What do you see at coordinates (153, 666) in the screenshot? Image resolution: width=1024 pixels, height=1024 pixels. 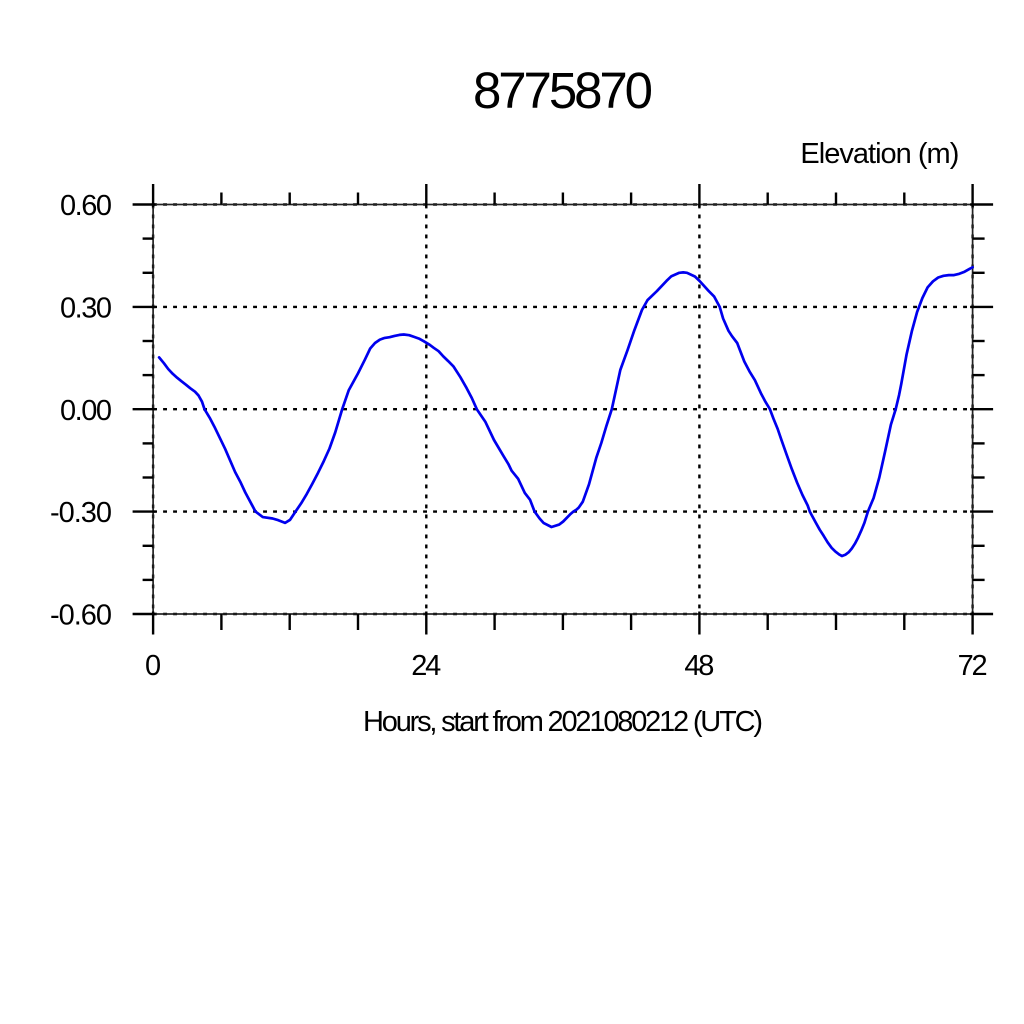 I see `svg-text: 0` at bounding box center [153, 666].